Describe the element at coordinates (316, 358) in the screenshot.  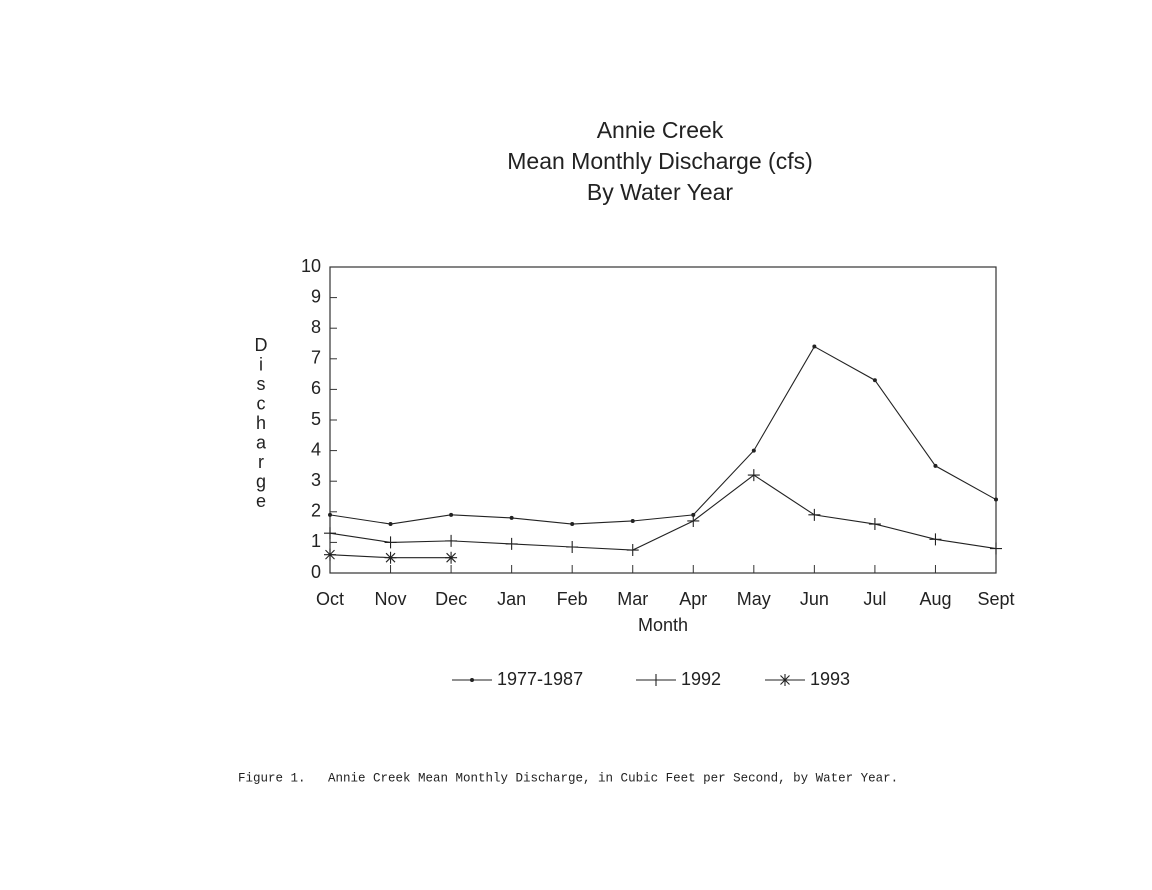
I see `y-tick-label: 7` at that location.